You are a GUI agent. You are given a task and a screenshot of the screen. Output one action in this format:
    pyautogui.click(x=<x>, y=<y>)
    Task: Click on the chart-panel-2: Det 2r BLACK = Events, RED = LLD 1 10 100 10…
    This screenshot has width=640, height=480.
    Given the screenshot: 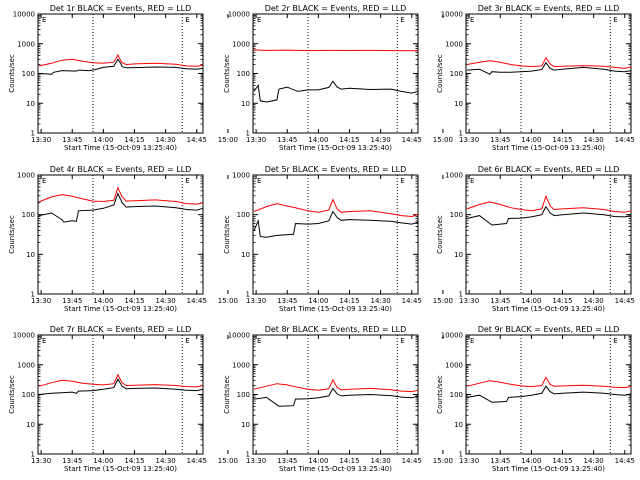 What is the action you would take?
    pyautogui.click(x=338, y=78)
    